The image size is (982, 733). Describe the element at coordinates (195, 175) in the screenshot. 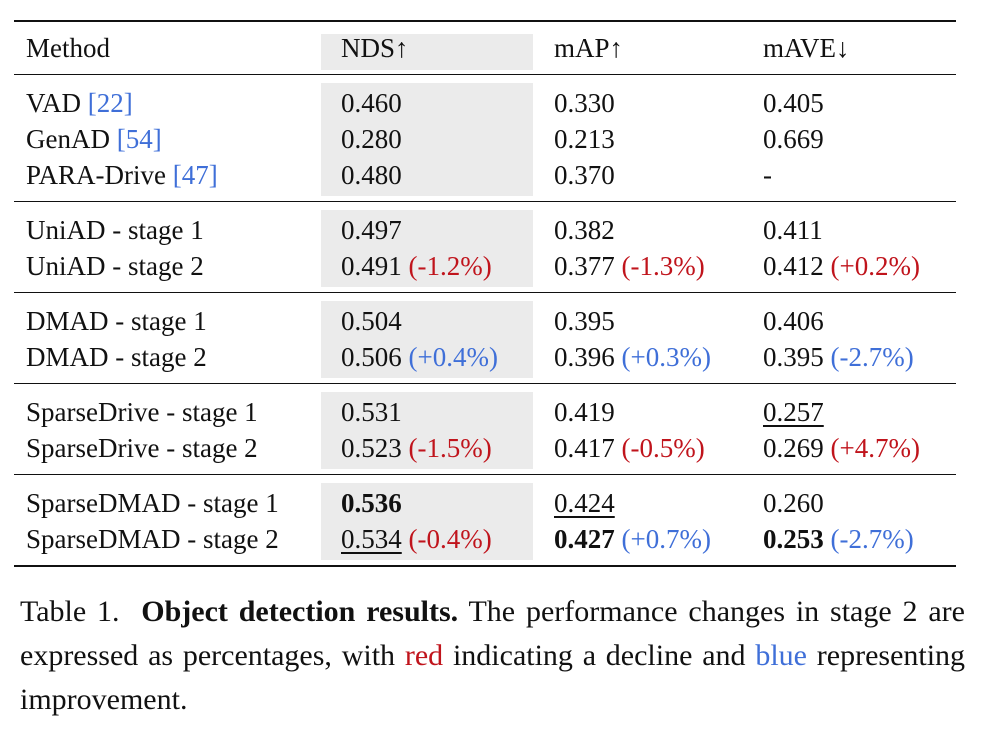

I see `citation-link: [47]` at that location.